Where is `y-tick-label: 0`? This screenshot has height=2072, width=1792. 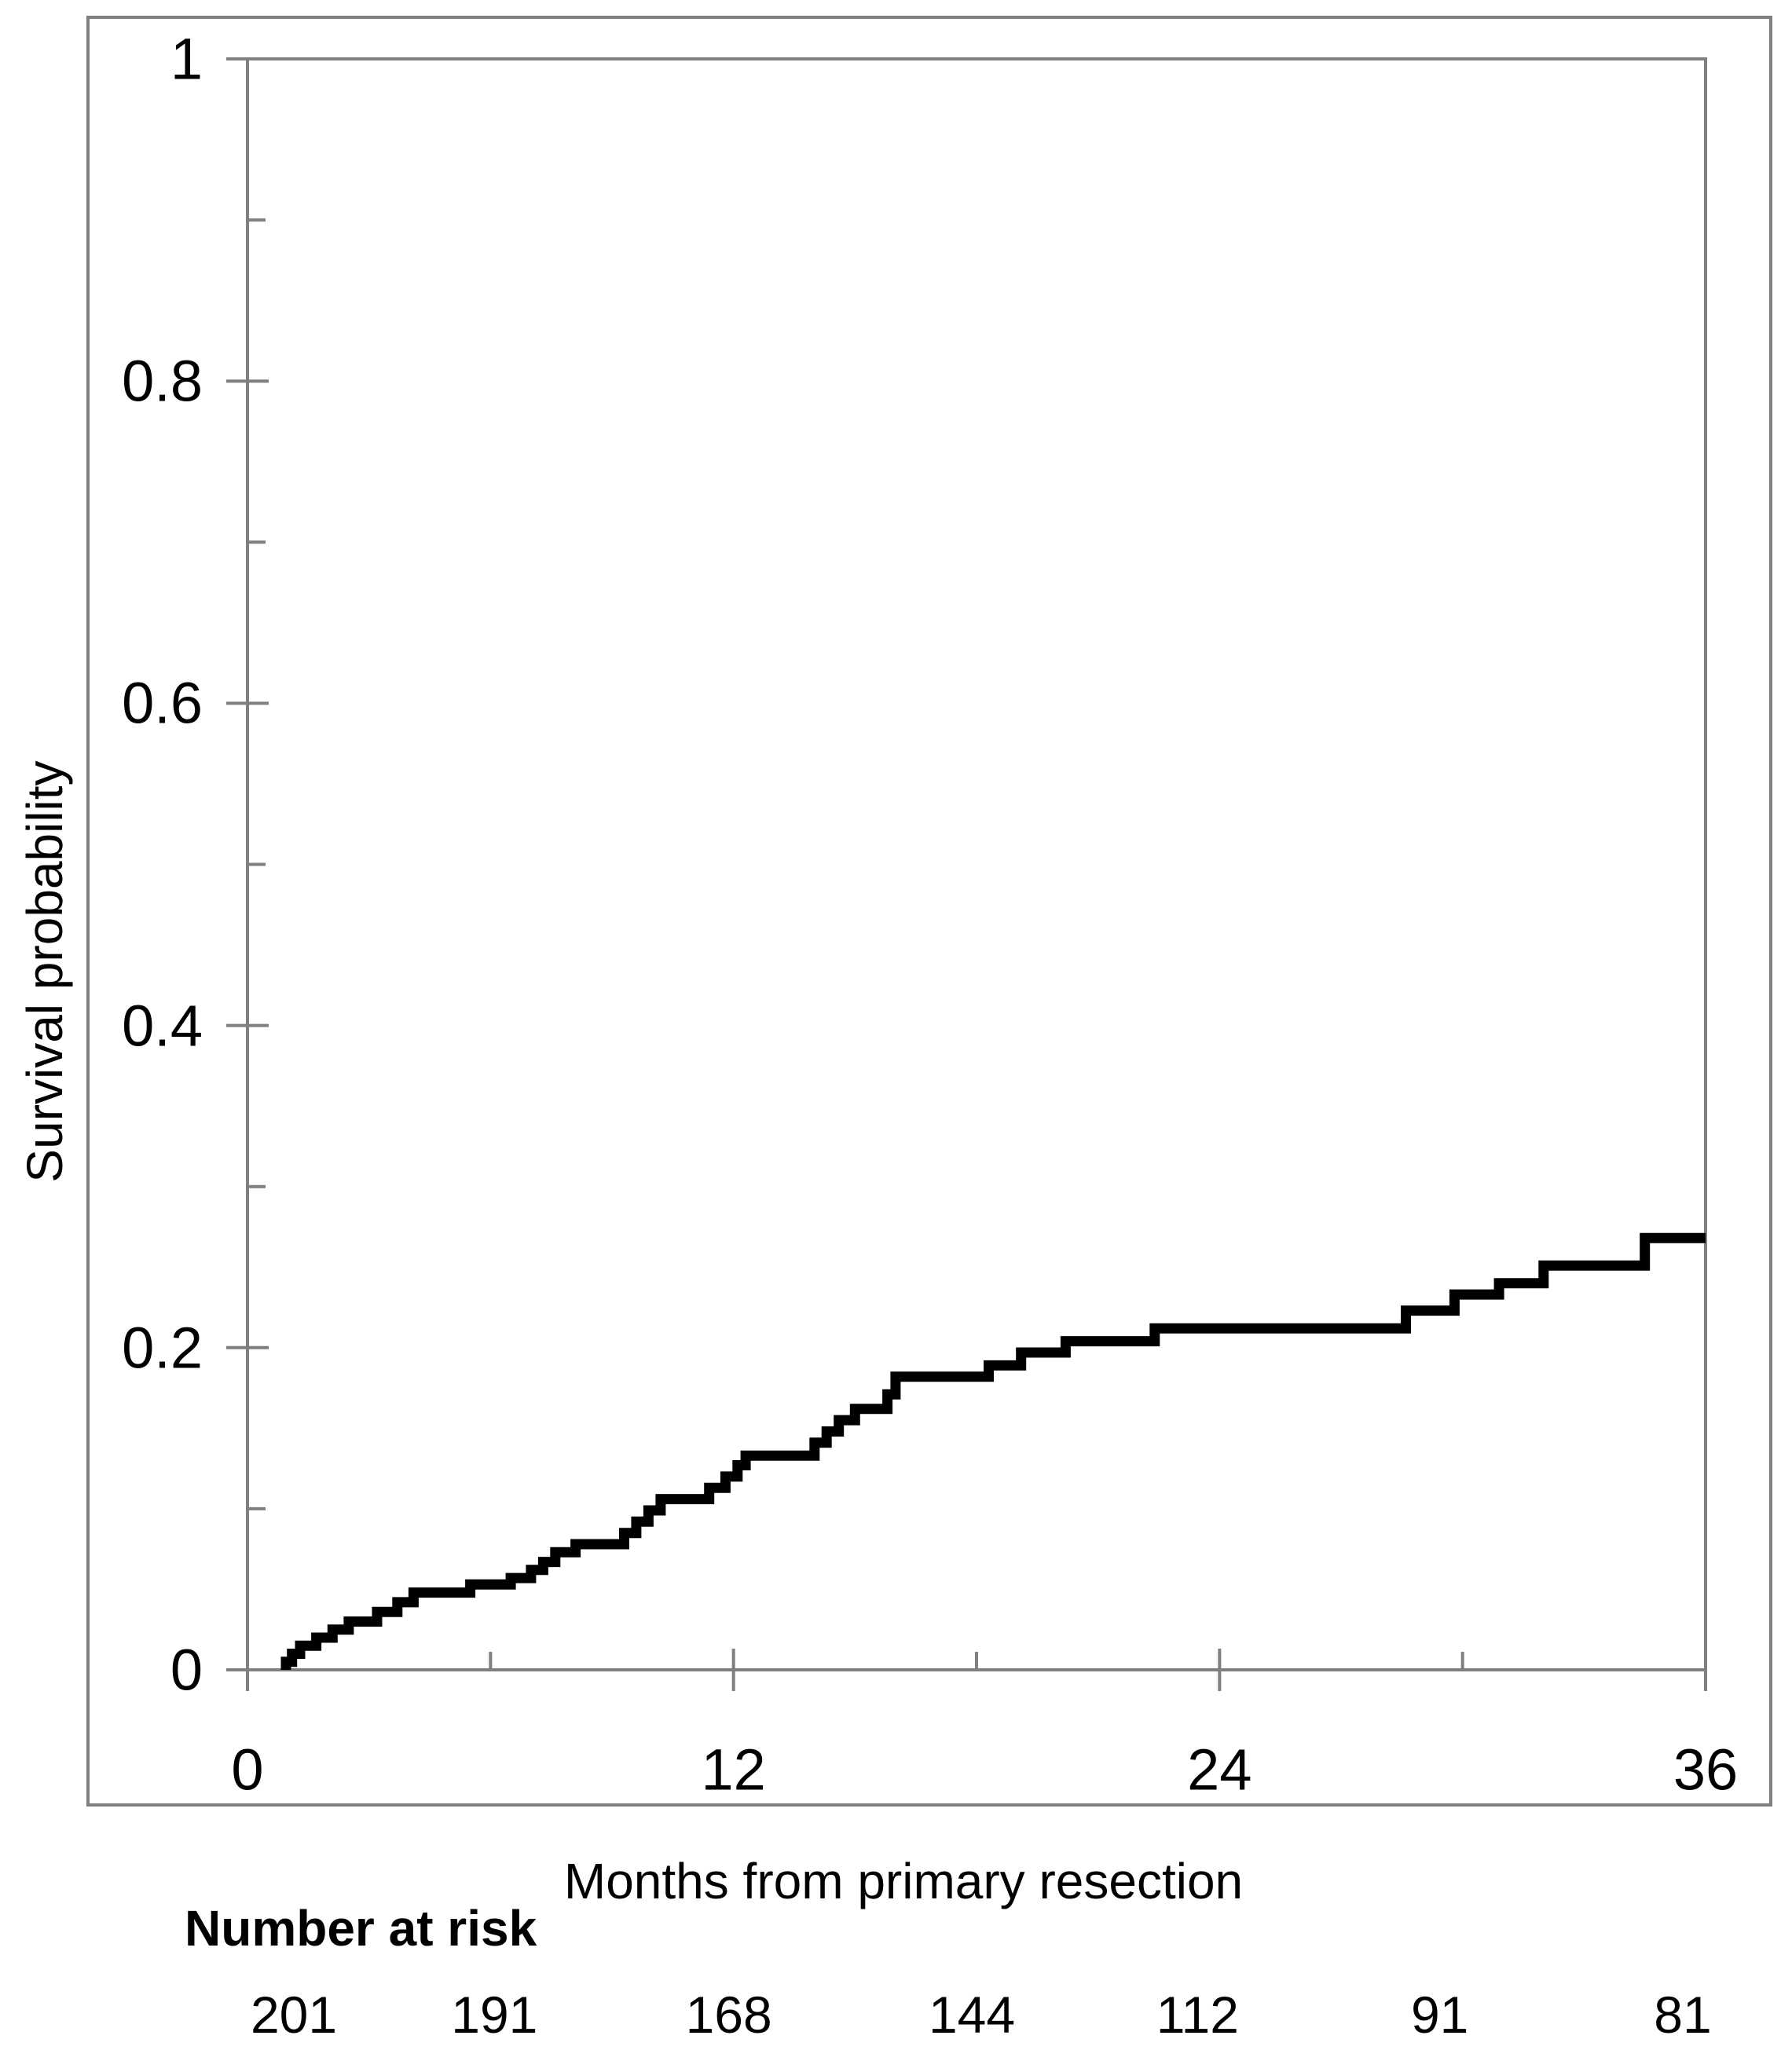
y-tick-label: 0 is located at coordinates (186, 1670).